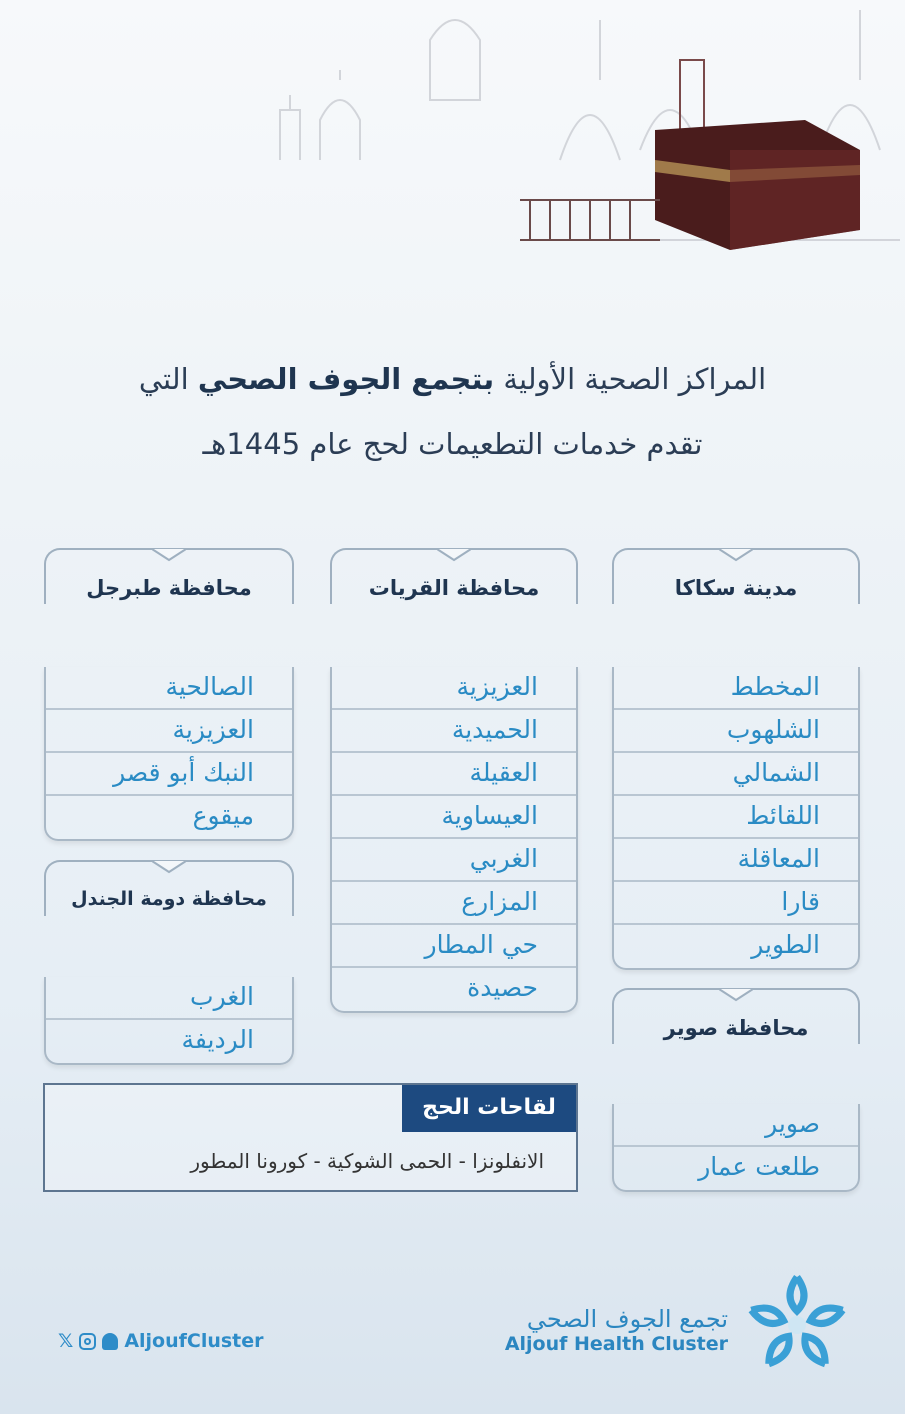  What do you see at coordinates (627, 1319) in the screenshot?
I see `brand-arabic: تجمع الجوف الصحي` at bounding box center [627, 1319].